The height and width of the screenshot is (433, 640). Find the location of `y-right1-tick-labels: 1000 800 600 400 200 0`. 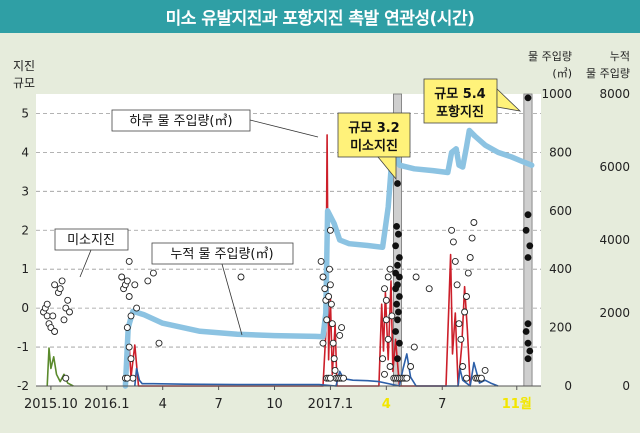

y-right1-tick-labels: 1000 800 600 400 200 0 is located at coordinates (556, 240).